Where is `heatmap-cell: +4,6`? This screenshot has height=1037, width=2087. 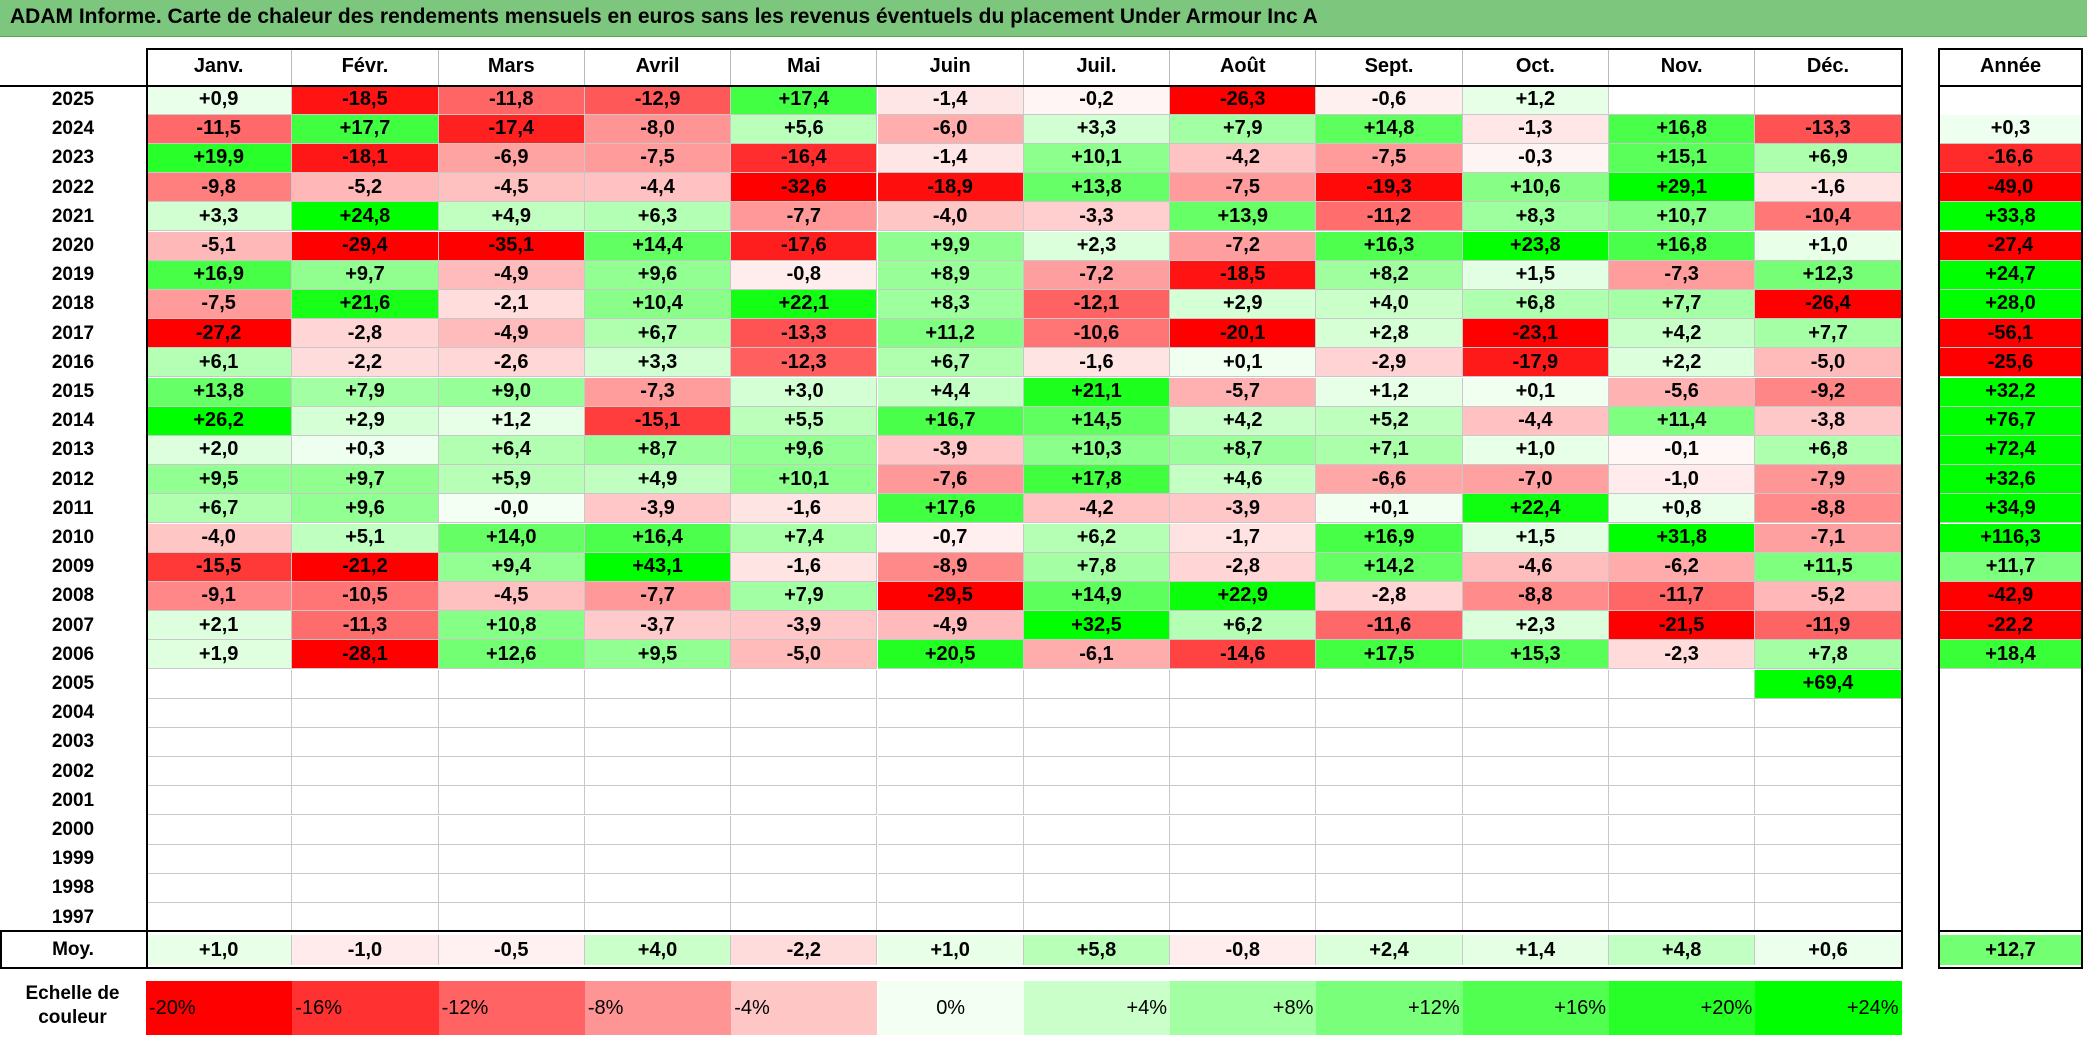 heatmap-cell: +4,6 is located at coordinates (1243, 480).